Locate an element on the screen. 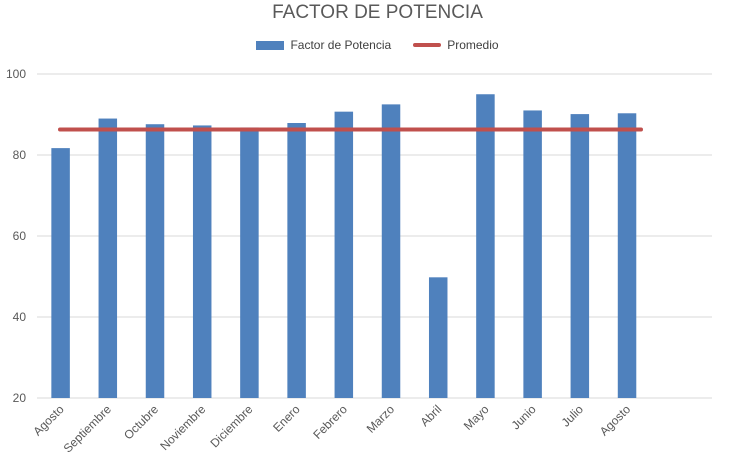 This screenshot has height=466, width=755. x-tick-label: Noviembre is located at coordinates (182, 427).